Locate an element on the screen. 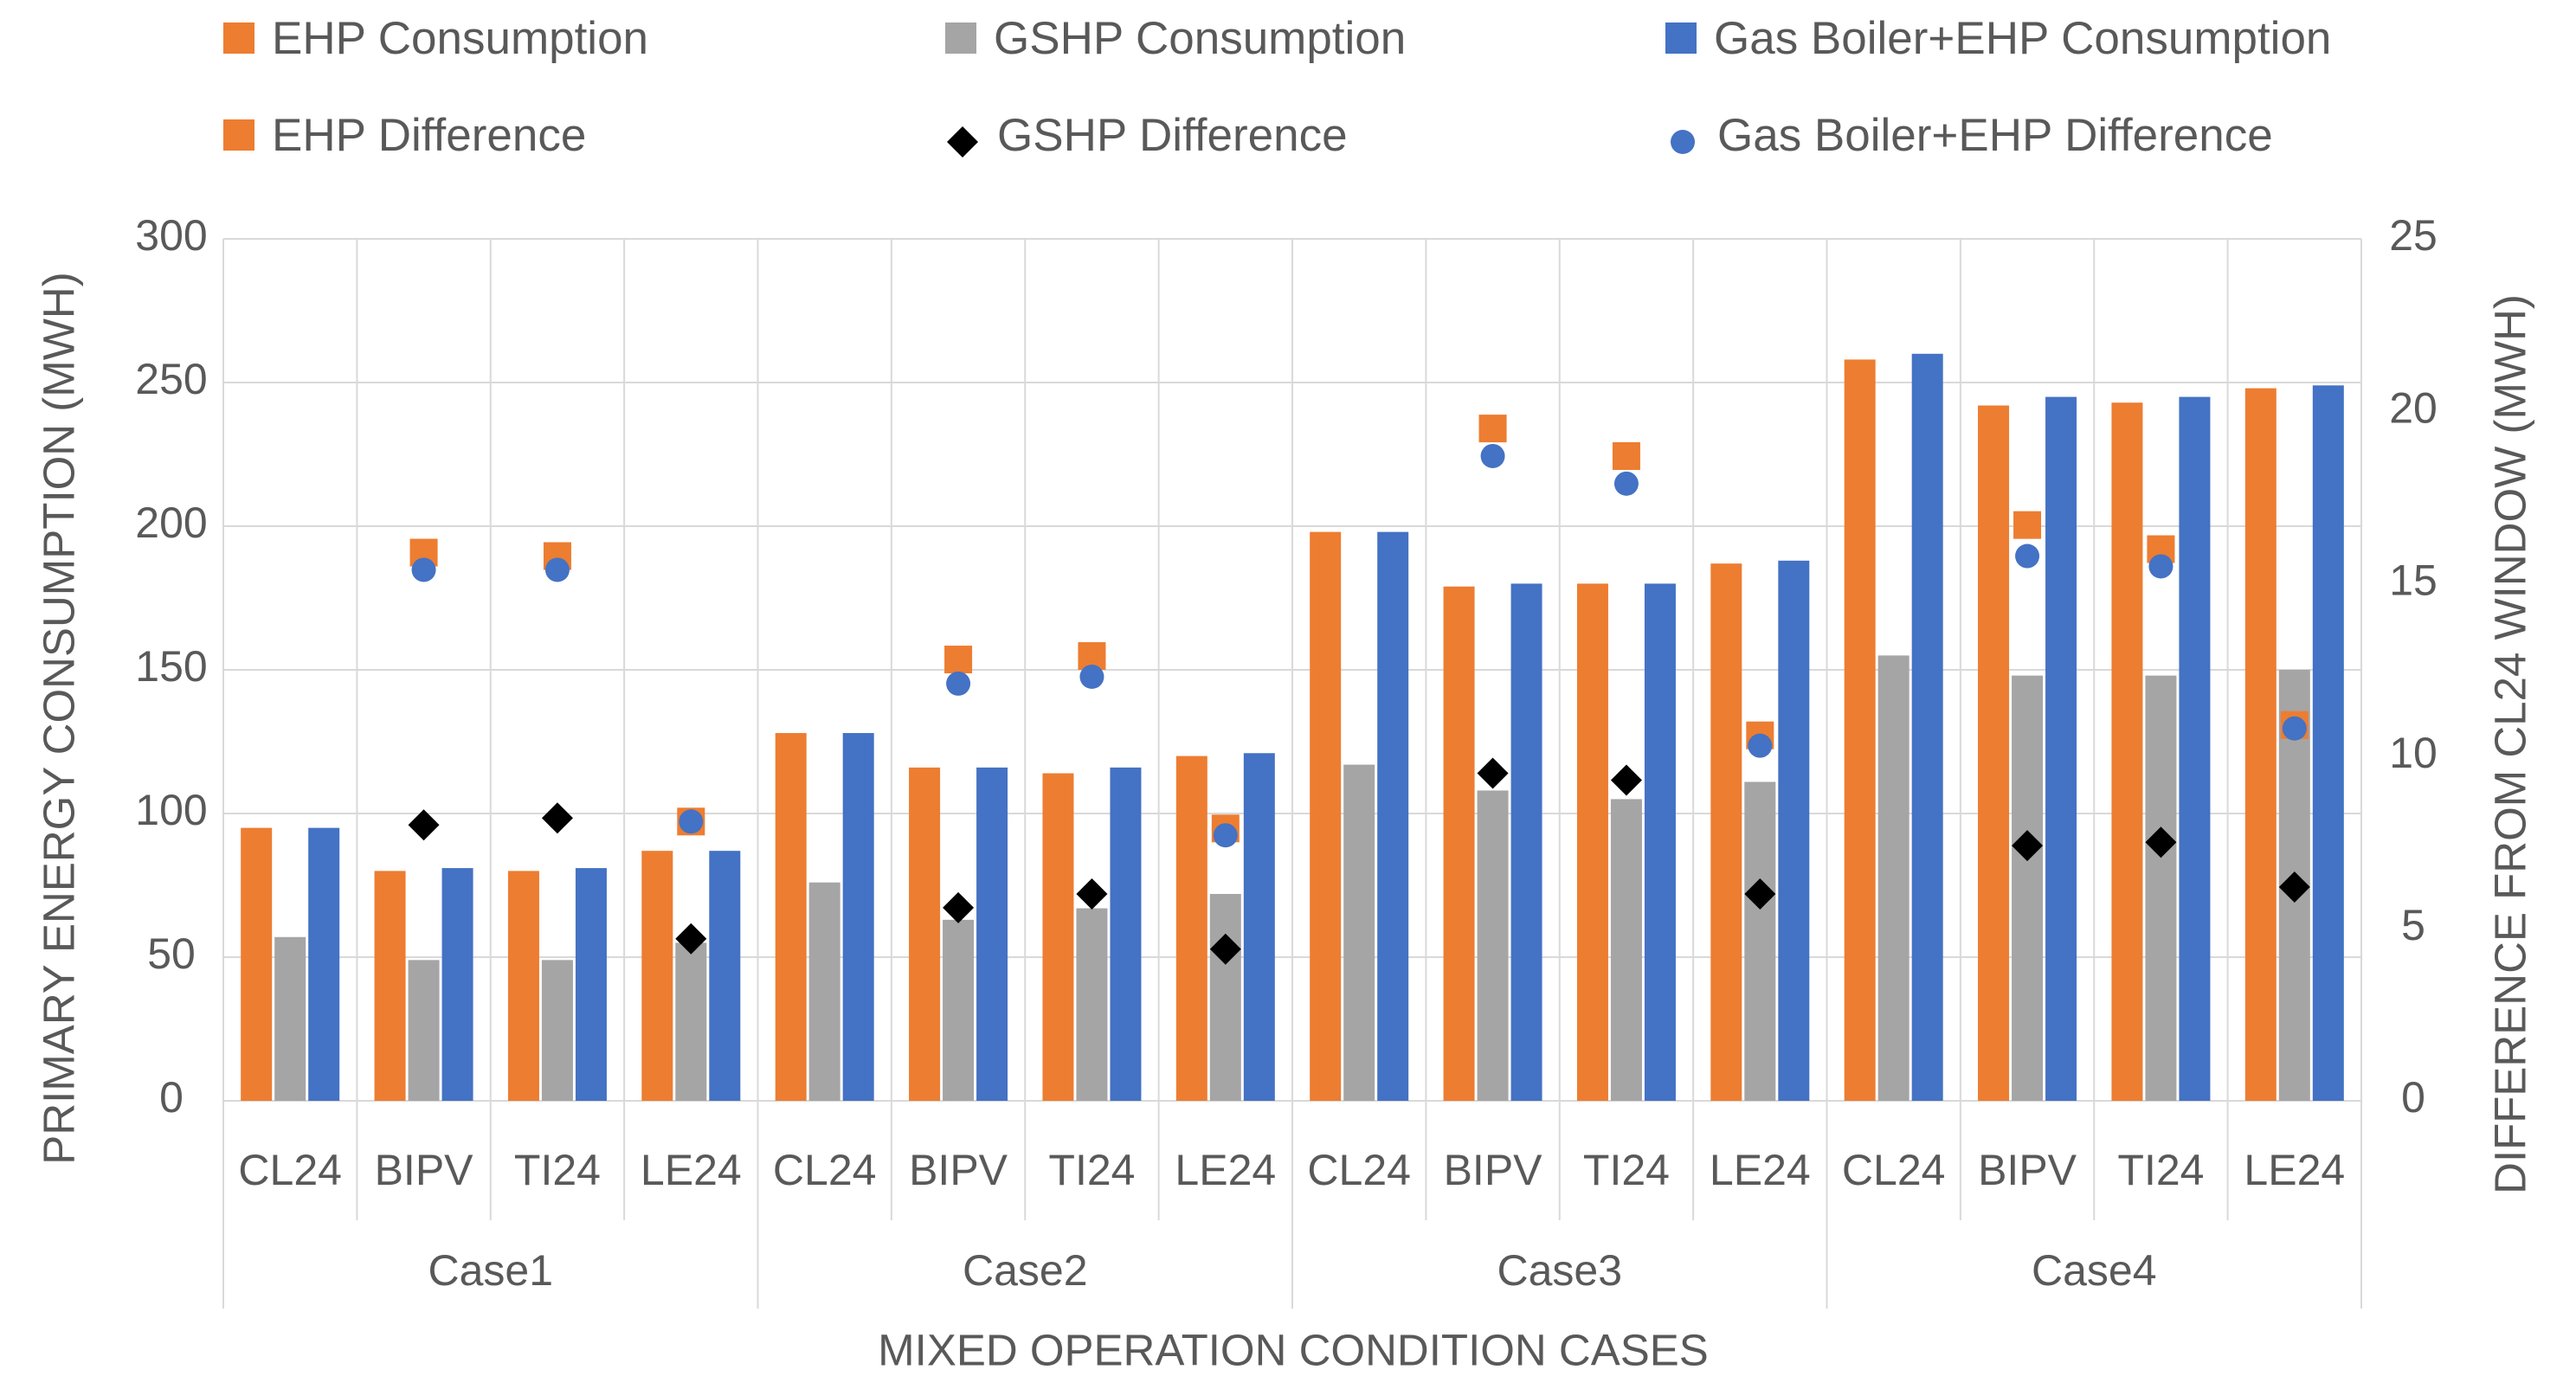 The image size is (2576, 1389). legend-label: EHP Consumption is located at coordinates (460, 38).